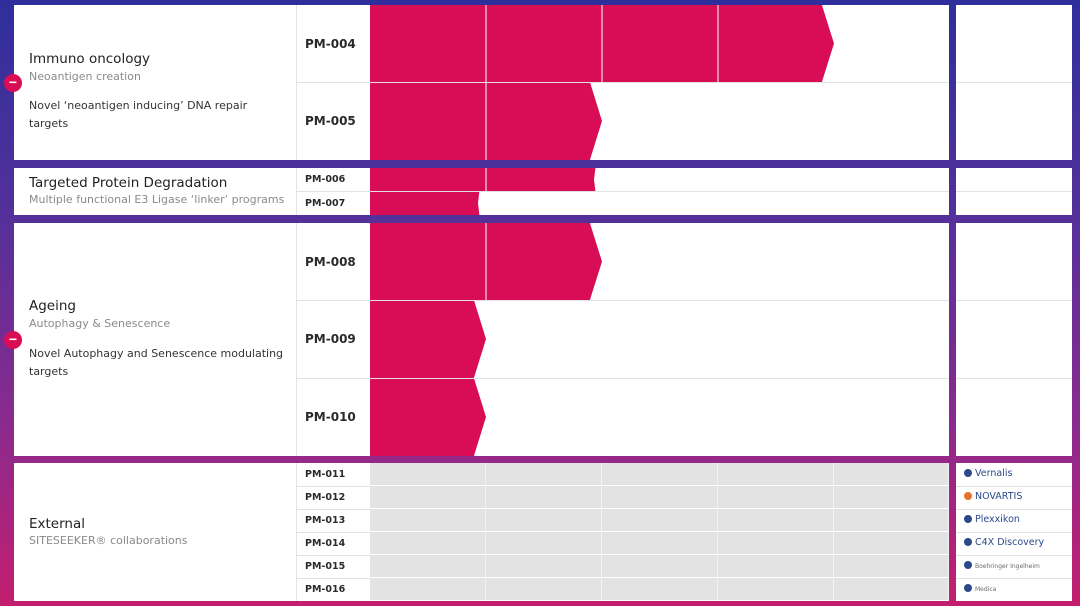 The width and height of the screenshot is (1080, 606). I want to click on partner-name: NOVARTIS, so click(999, 496).